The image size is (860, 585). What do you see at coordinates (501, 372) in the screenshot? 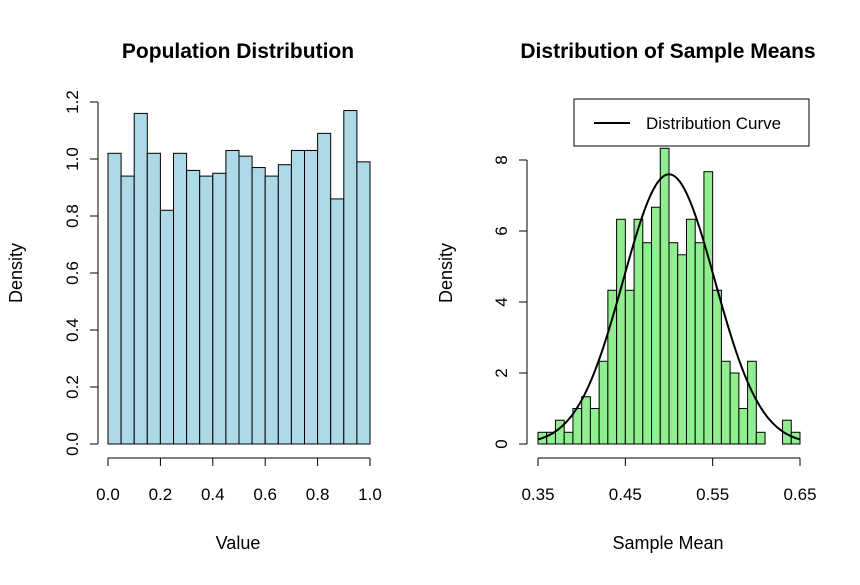
I see `y-tick-label: 2` at bounding box center [501, 372].